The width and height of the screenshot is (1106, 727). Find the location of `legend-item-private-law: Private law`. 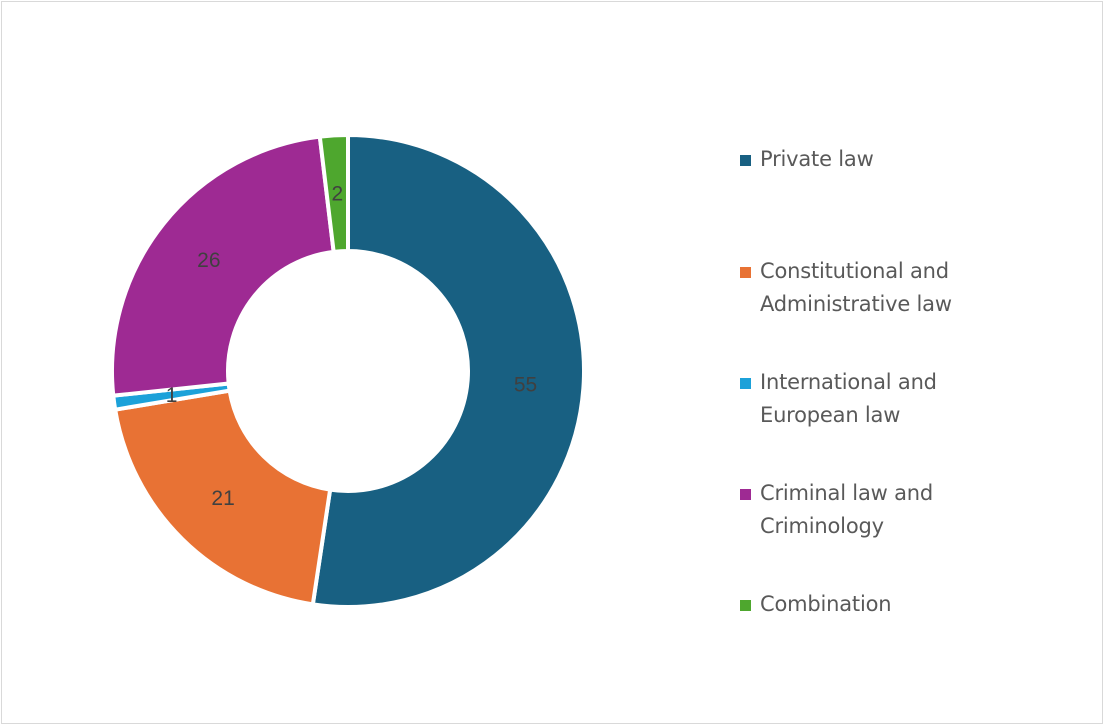

legend-item-private-law: Private law is located at coordinates (865, 159).